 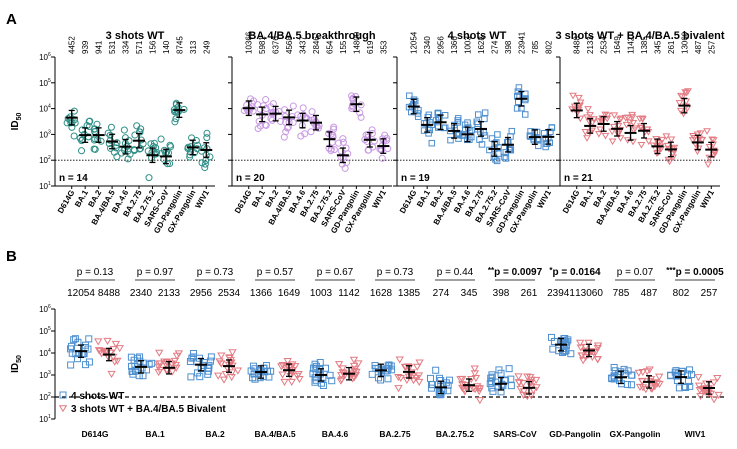 I want to click on p-value-label: p = 0.73, so click(x=395, y=272).